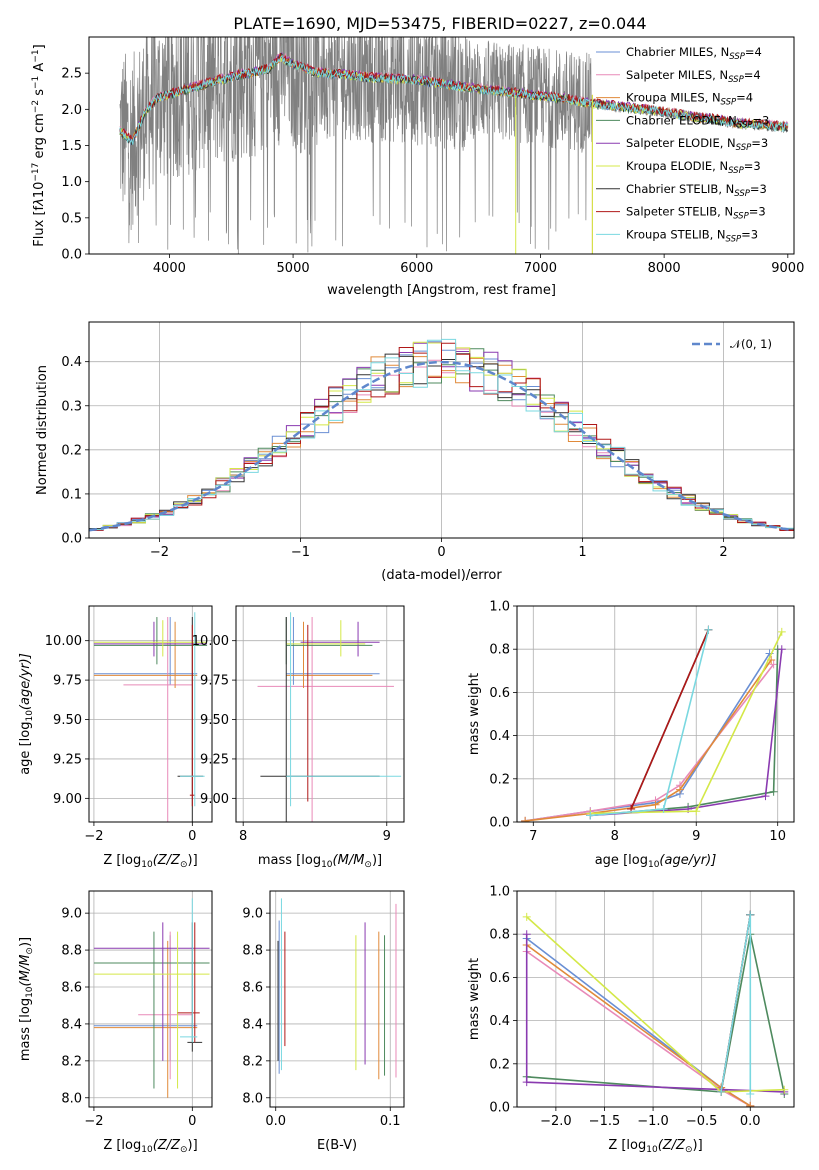  I want to click on y-tick-label: 0.4, so click(71, 362).